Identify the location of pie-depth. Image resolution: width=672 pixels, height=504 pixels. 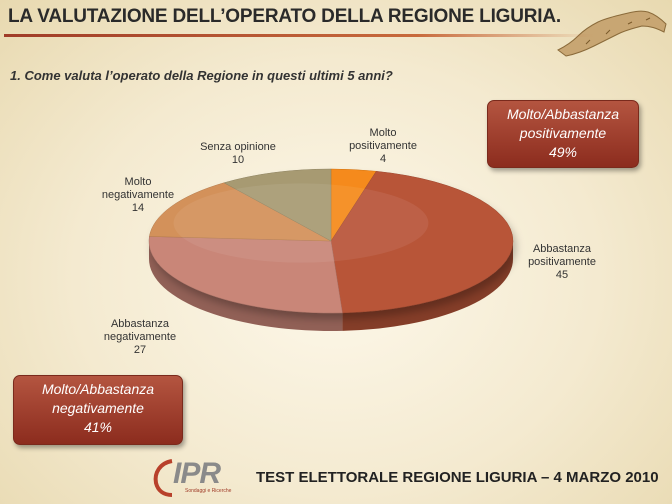
(331, 286).